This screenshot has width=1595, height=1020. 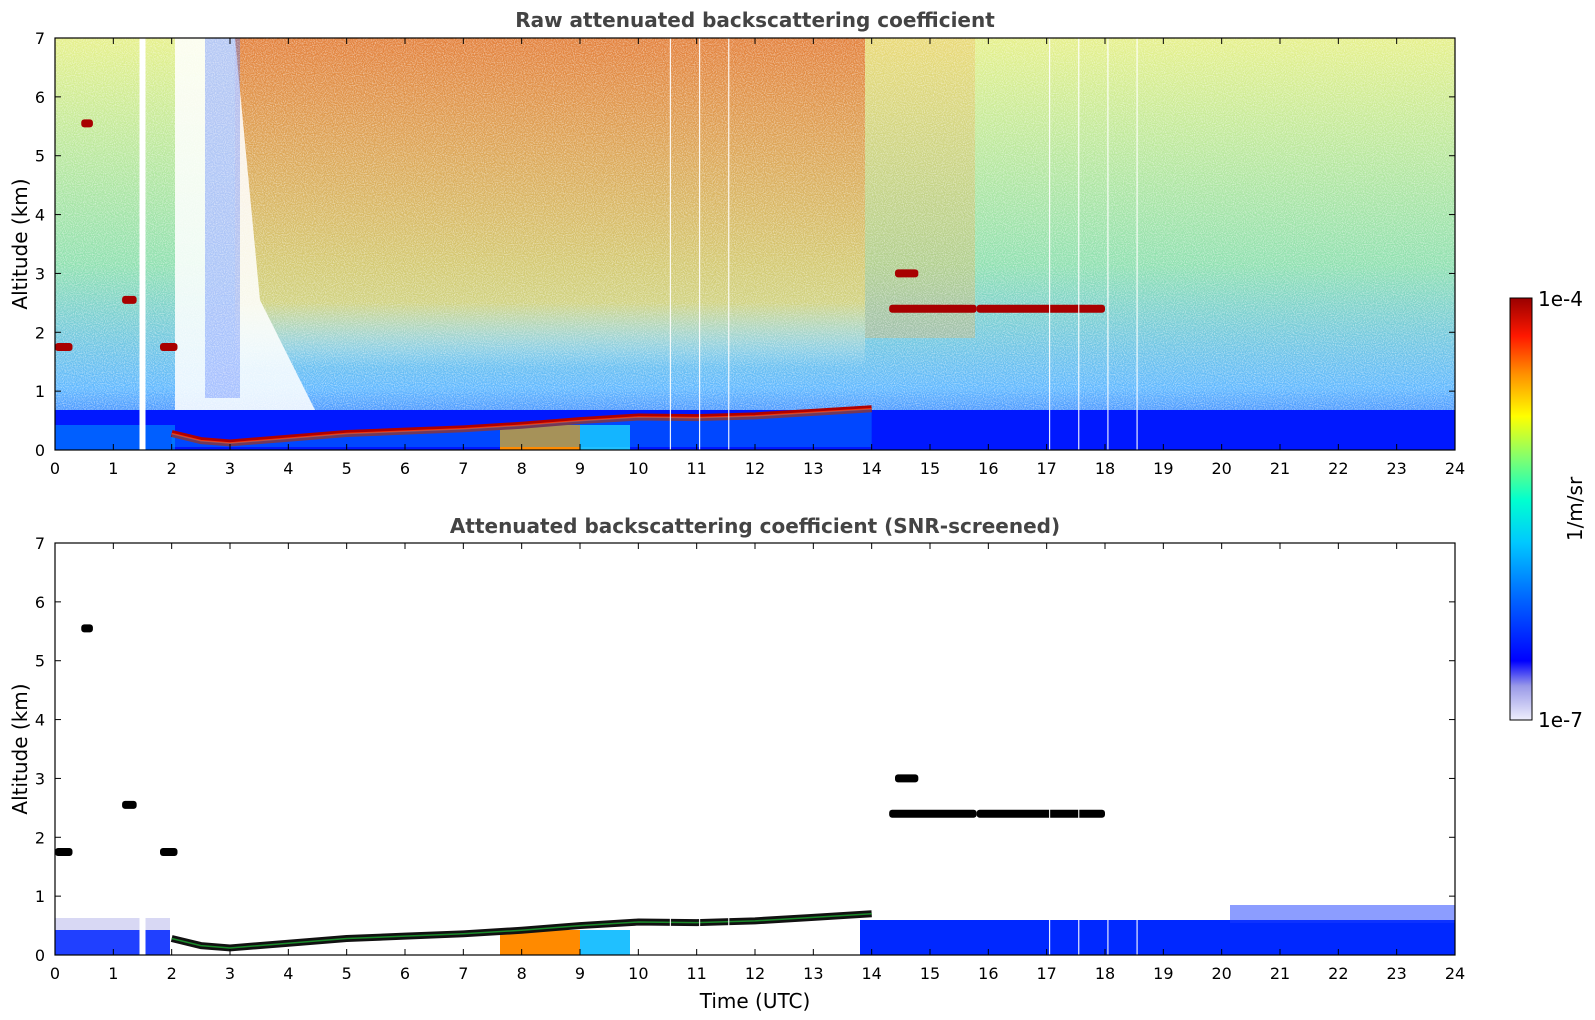 What do you see at coordinates (230, 973) in the screenshot?
I see `bottom-x-tick-label: 3` at bounding box center [230, 973].